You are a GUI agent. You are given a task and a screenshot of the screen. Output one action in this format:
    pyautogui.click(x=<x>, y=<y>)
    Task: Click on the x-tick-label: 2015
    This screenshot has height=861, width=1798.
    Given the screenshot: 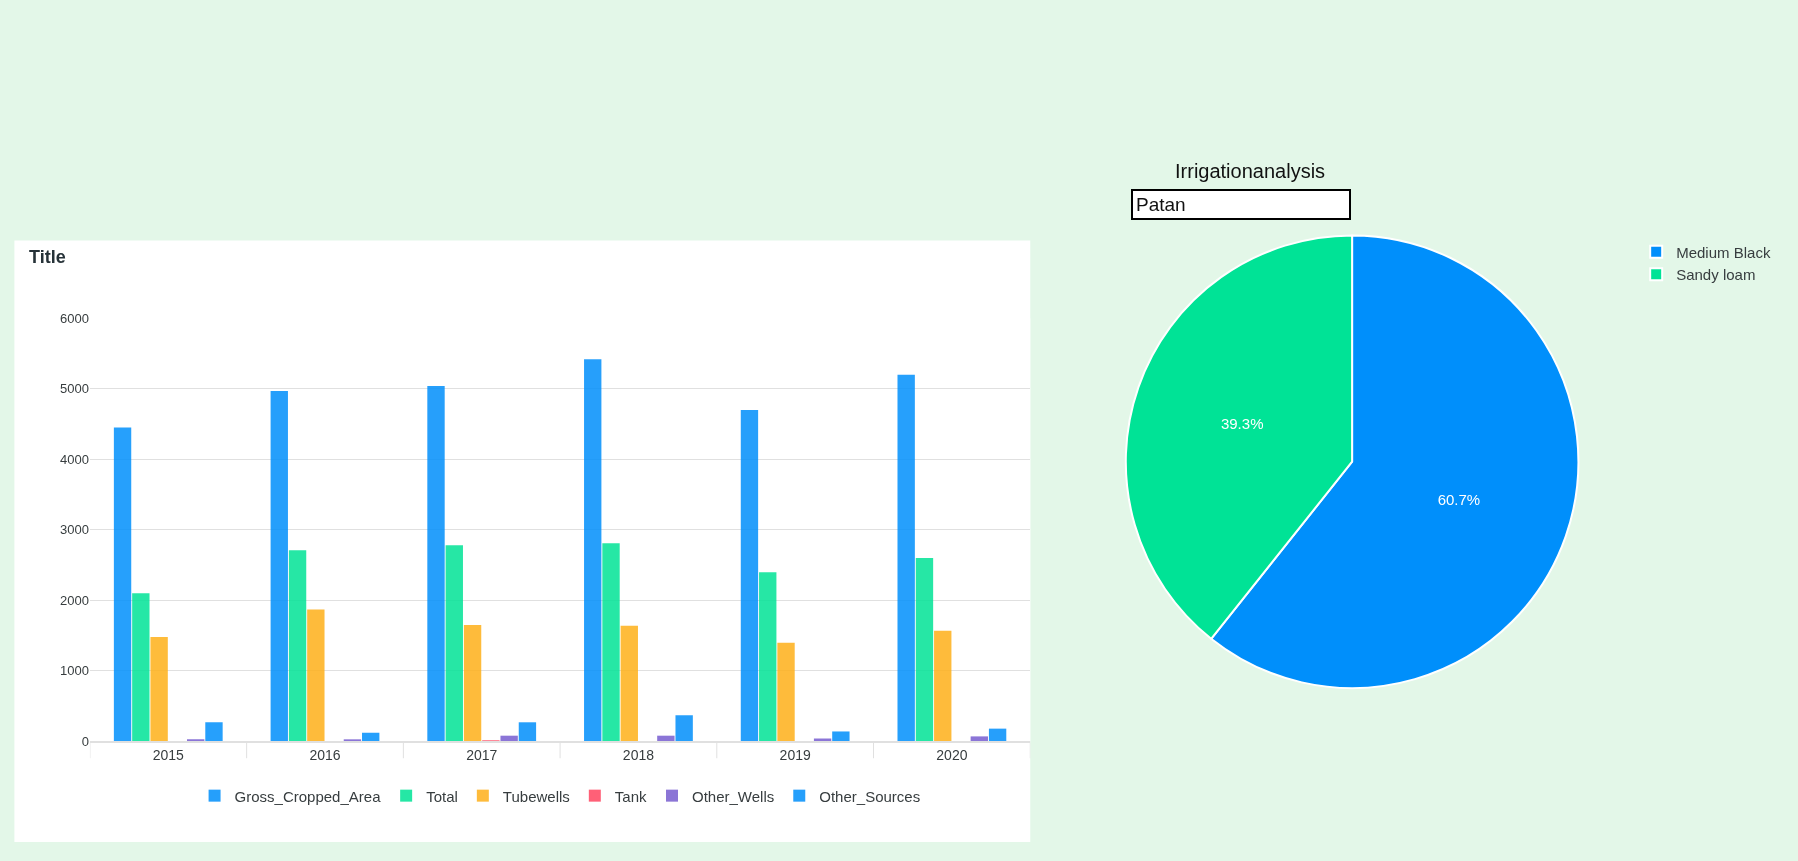 What is the action you would take?
    pyautogui.click(x=168, y=755)
    